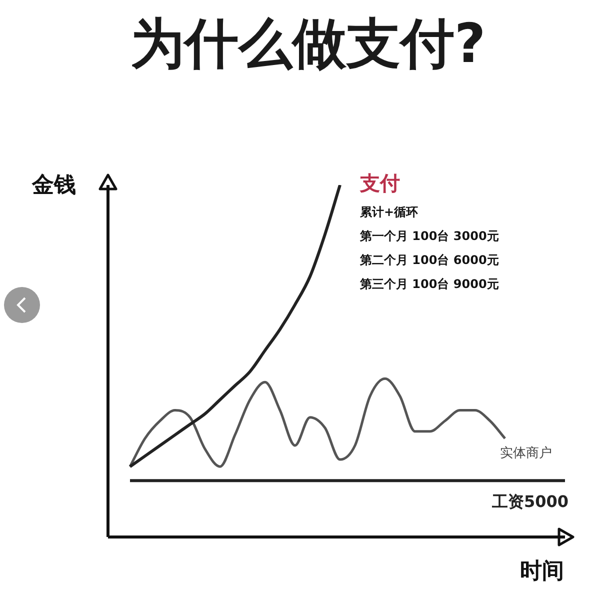  What do you see at coordinates (429, 236) in the screenshot?
I see `annotation: 第一个月 100台 3000元` at bounding box center [429, 236].